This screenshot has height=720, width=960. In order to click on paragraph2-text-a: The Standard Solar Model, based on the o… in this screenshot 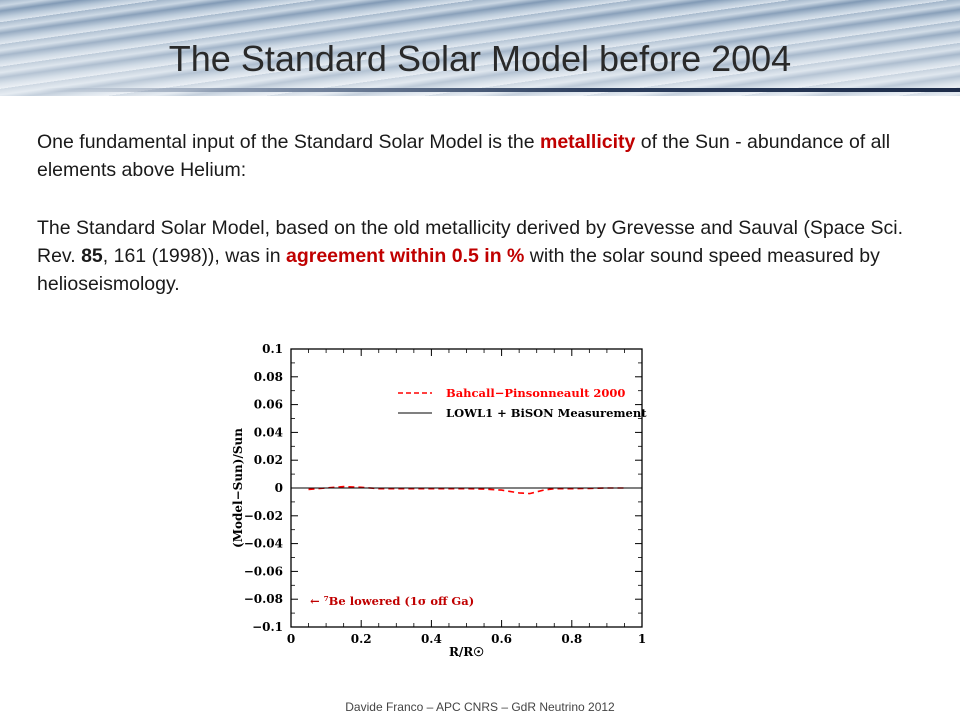, I will do `click(470, 242)`.